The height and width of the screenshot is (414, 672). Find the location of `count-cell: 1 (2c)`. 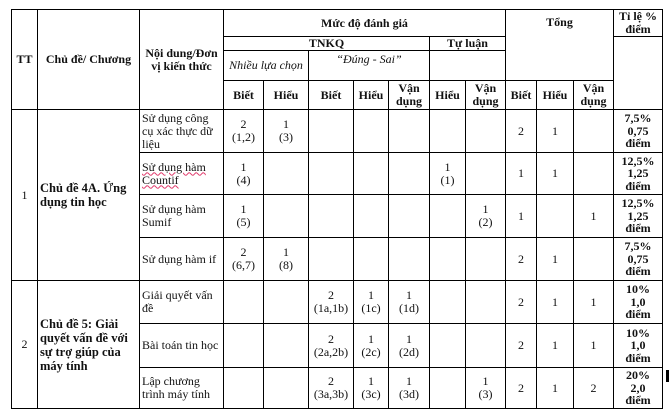

count-cell: 1 (2c) is located at coordinates (371, 345).